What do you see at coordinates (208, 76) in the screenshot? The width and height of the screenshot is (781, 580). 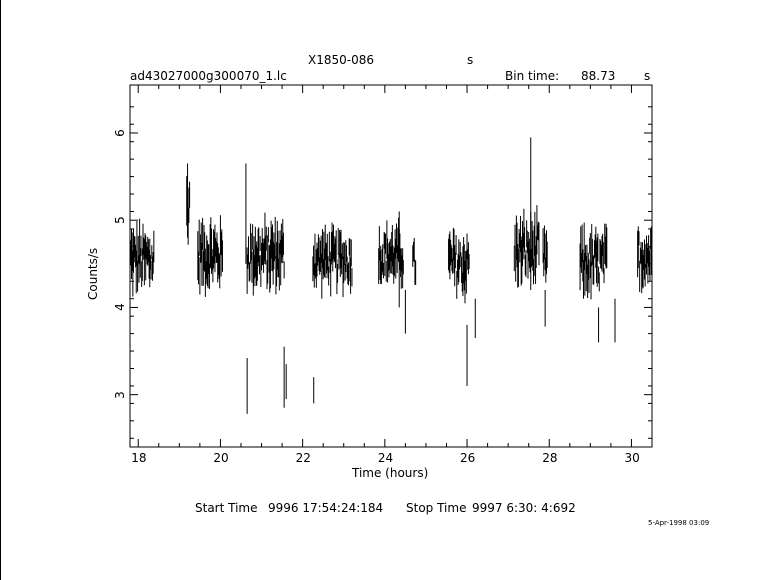 I see `file-name: ad43027000g300070_1.lc` at bounding box center [208, 76].